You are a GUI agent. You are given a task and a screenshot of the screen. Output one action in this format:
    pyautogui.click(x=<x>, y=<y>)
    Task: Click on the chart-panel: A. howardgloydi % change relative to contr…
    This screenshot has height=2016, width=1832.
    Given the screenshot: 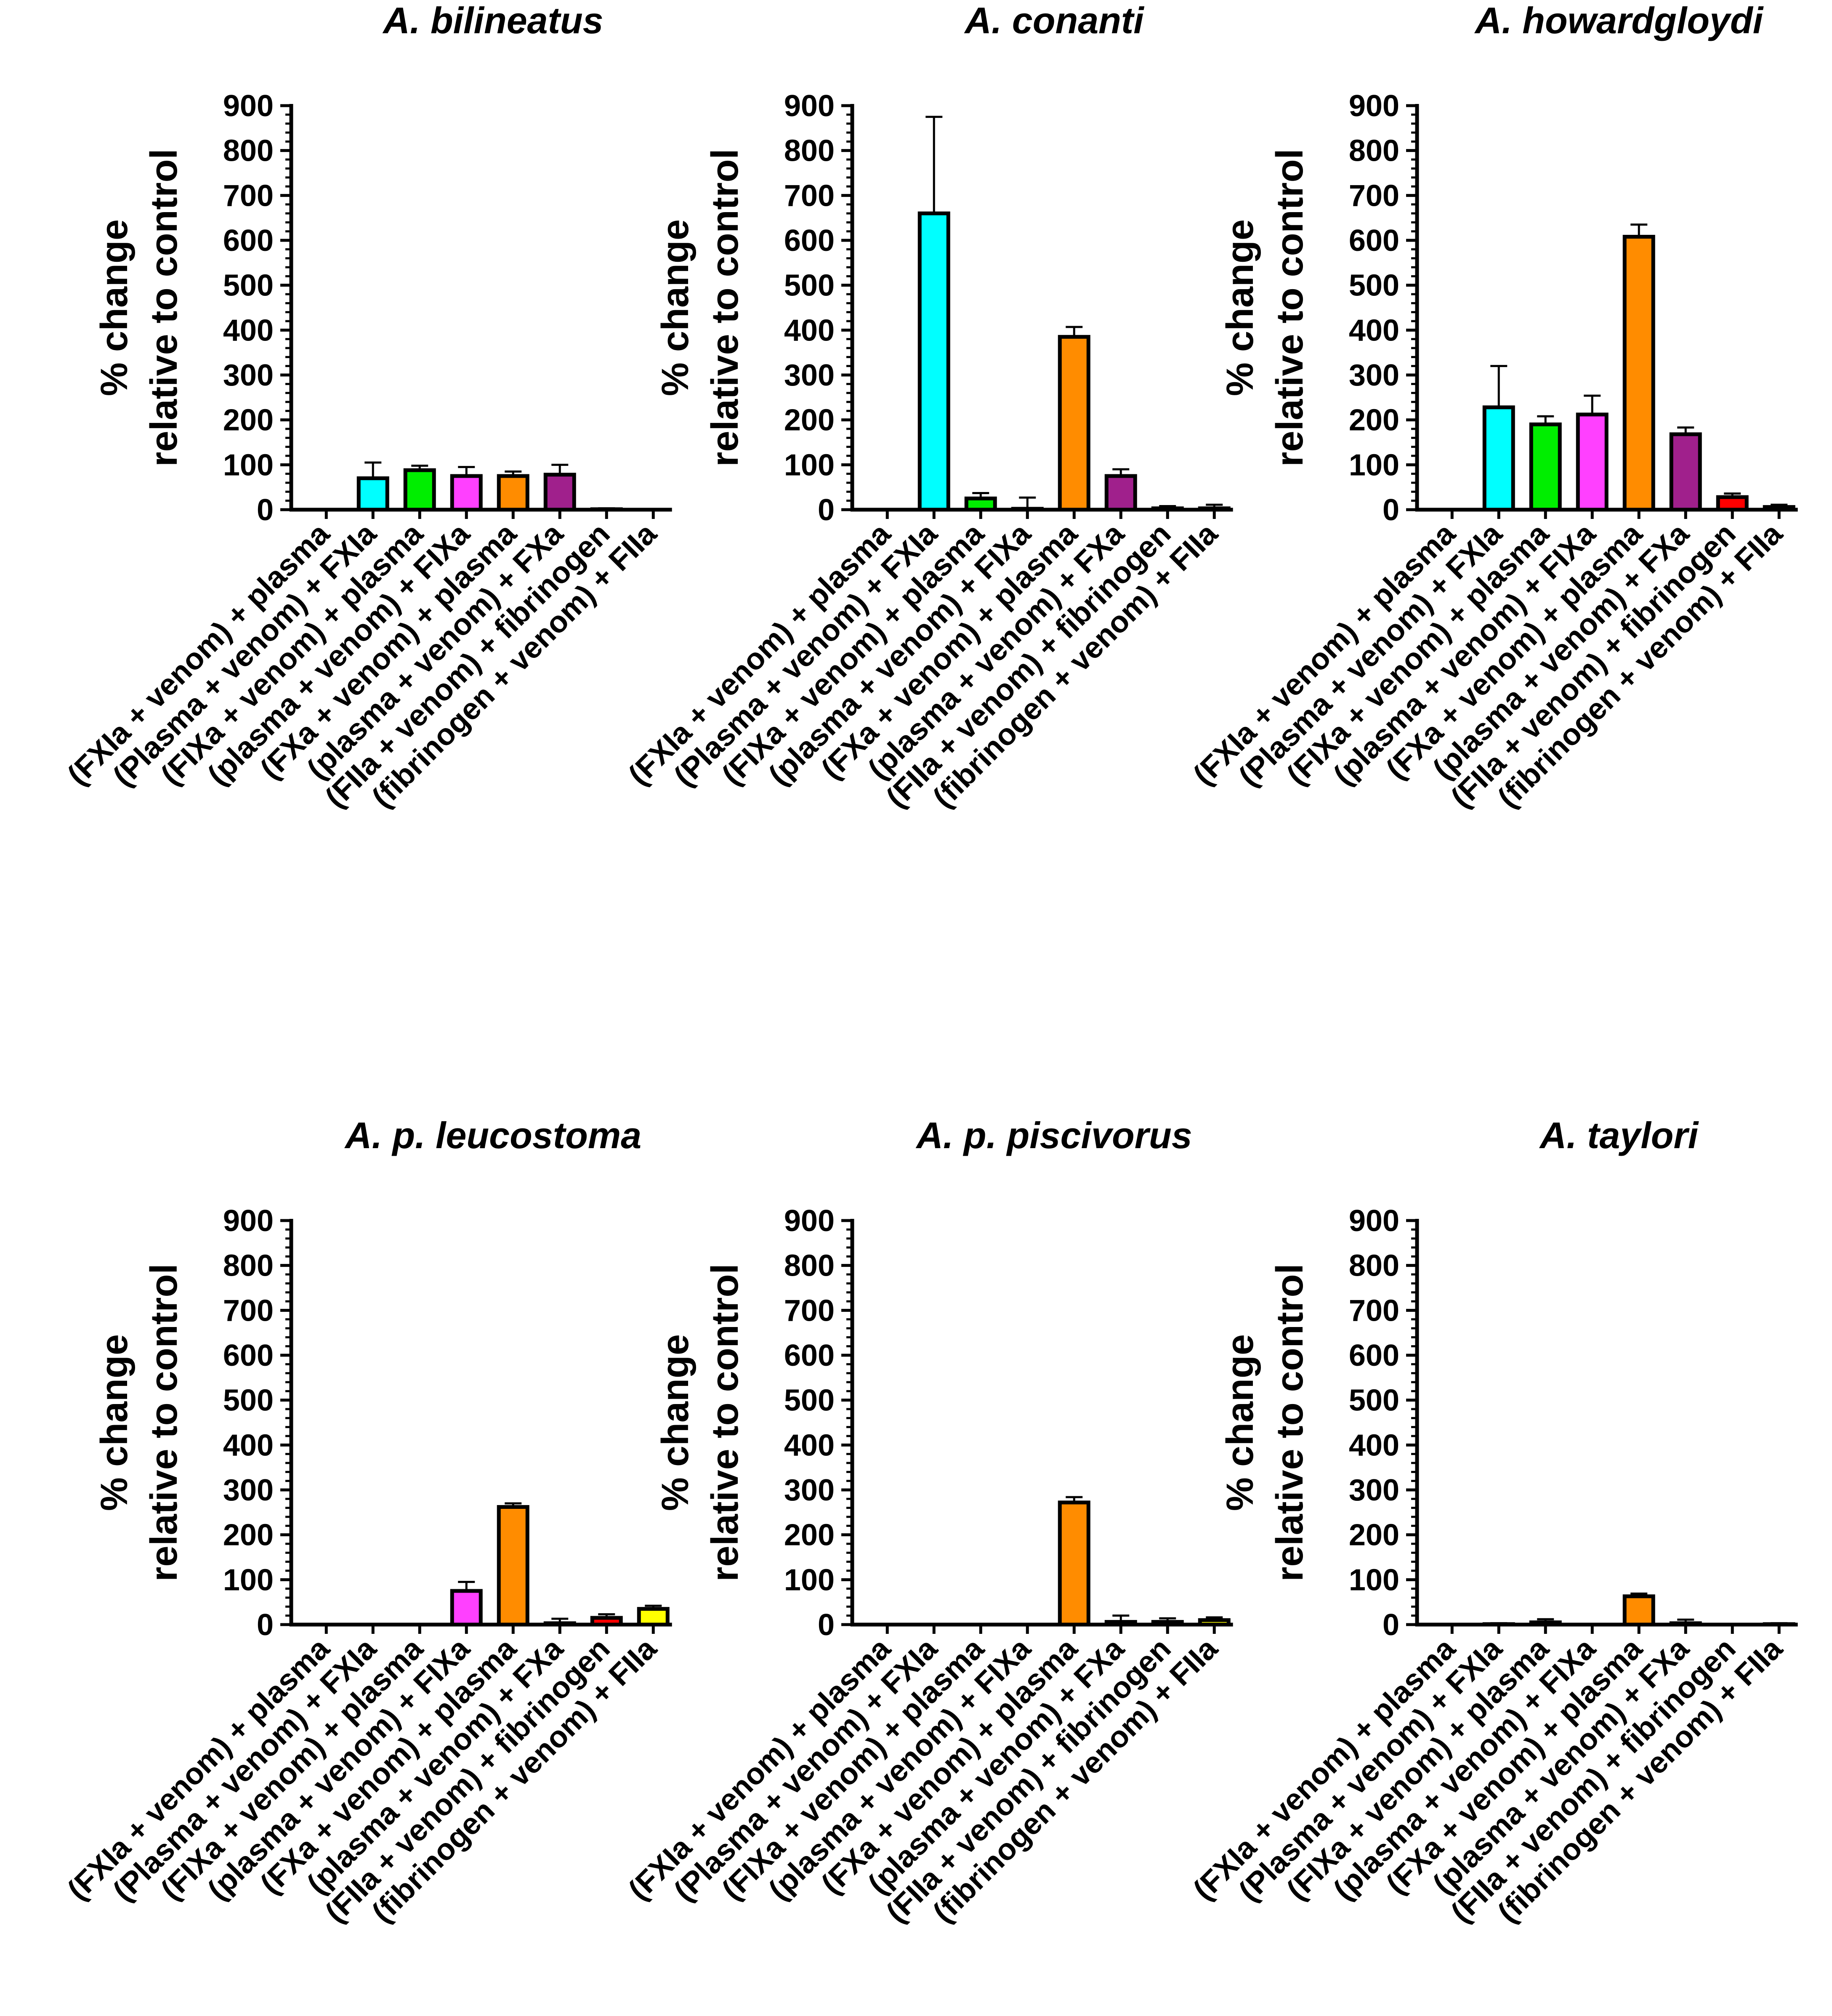 What is the action you would take?
    pyautogui.click(x=1492, y=407)
    